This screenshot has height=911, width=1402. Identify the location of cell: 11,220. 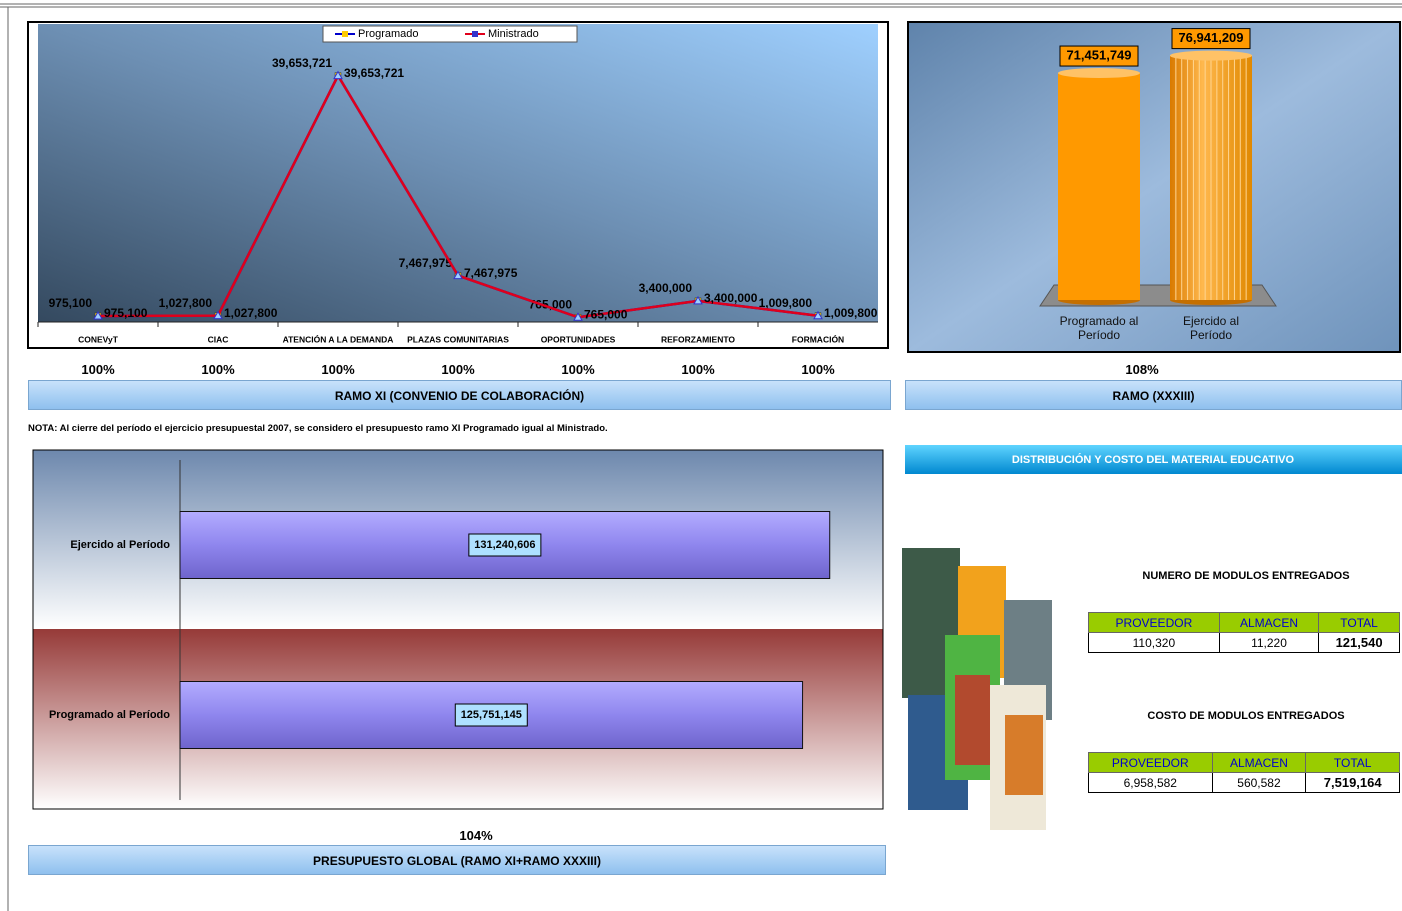
(1269, 642).